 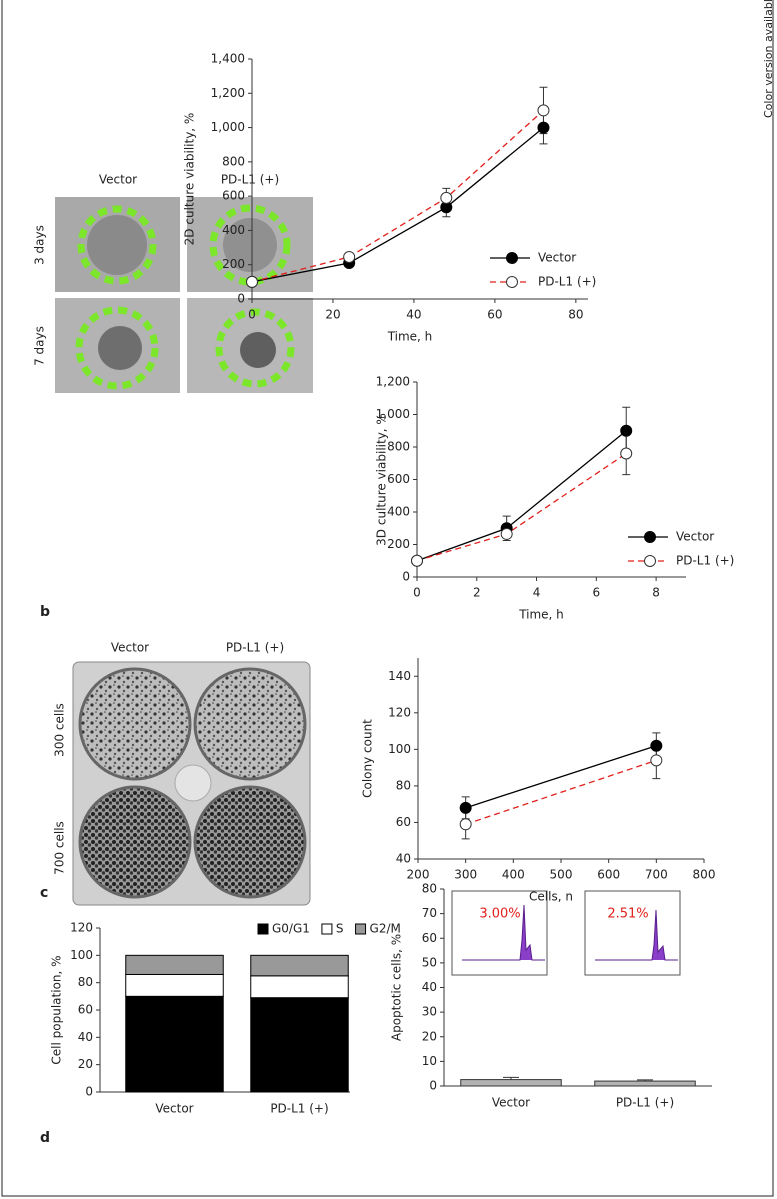 What do you see at coordinates (190, 179) in the screenshot?
I see `y-axis-label: 2D culture viability, %` at bounding box center [190, 179].